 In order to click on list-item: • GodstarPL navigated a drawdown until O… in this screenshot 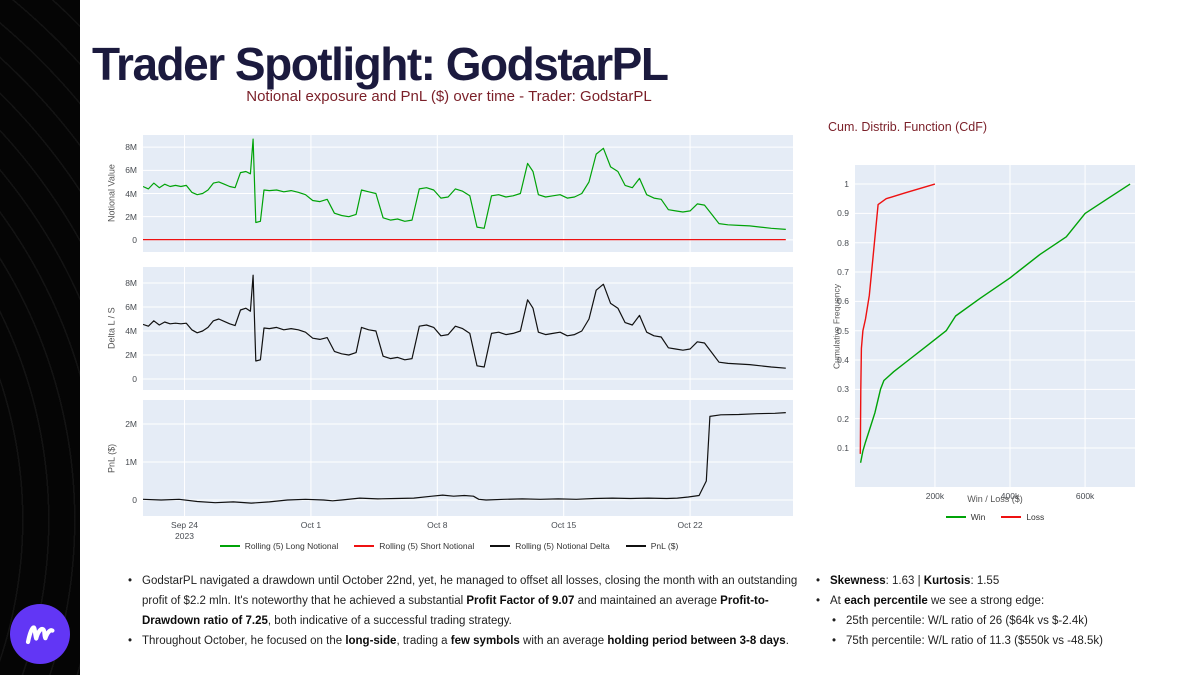, I will do `click(467, 601)`.